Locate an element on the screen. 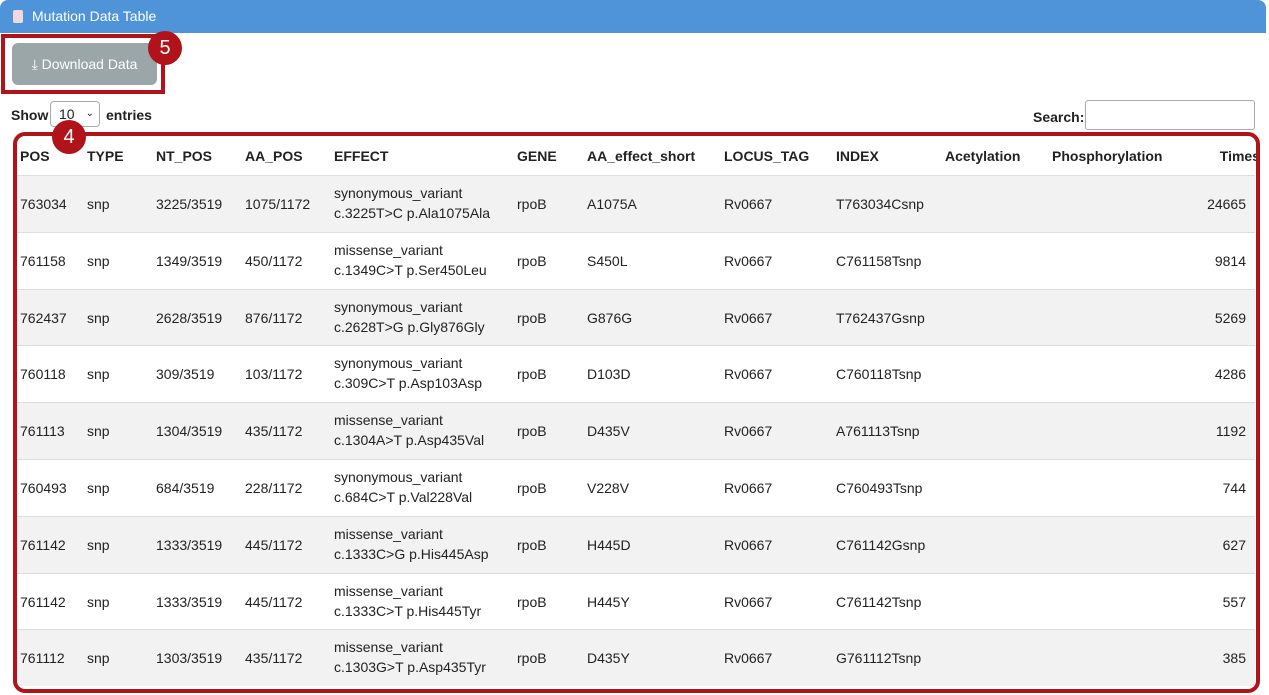 The image size is (1269, 695). table-cell: 761158 is located at coordinates (43, 260).